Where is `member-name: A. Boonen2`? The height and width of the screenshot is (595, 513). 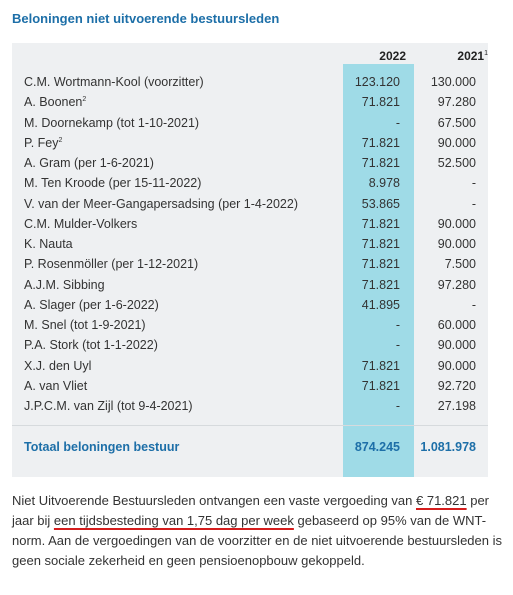 member-name: A. Boonen2 is located at coordinates (55, 102).